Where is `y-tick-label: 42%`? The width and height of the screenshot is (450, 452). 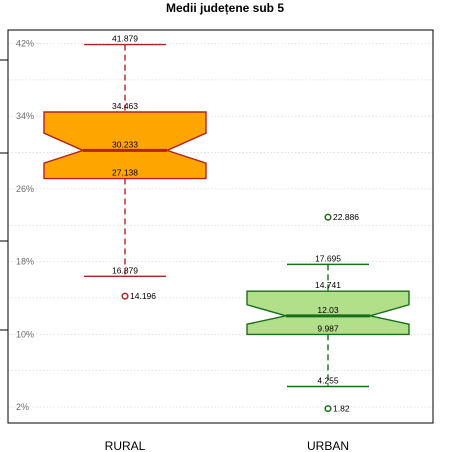
y-tick-label: 42% is located at coordinates (25, 44).